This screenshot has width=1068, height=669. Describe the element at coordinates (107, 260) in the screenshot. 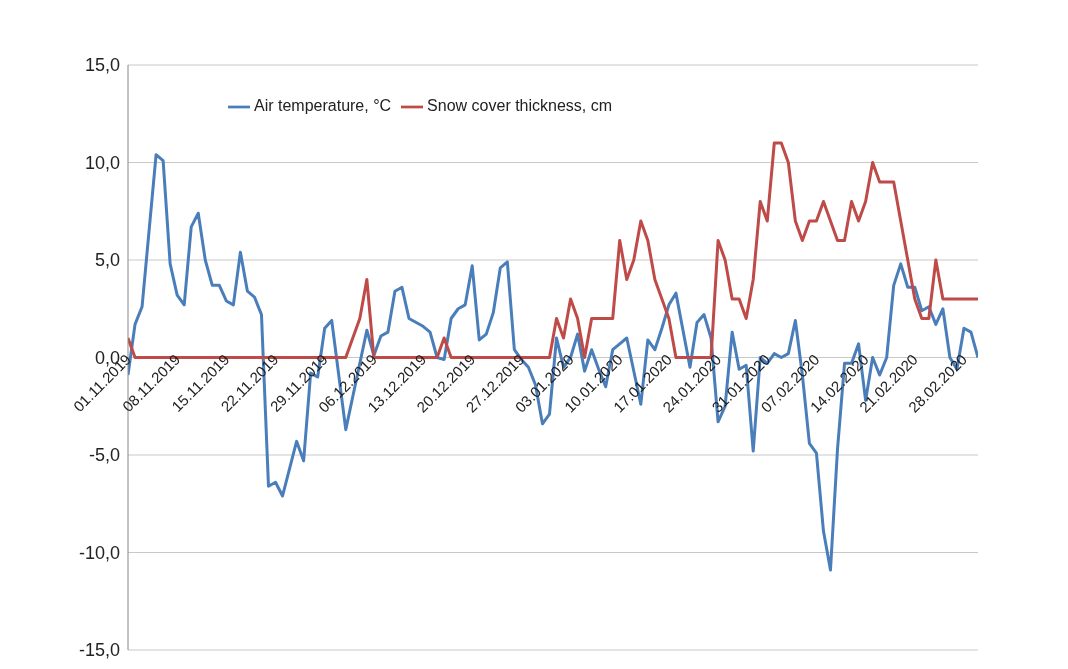

I see `y-tick-label: 5,0` at that location.